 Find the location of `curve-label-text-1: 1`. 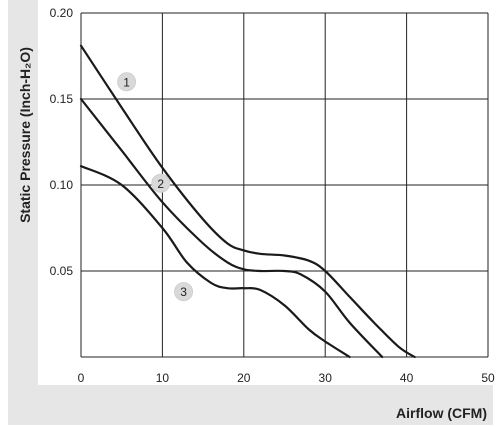

curve-label-text-1: 1 is located at coordinates (126, 82).